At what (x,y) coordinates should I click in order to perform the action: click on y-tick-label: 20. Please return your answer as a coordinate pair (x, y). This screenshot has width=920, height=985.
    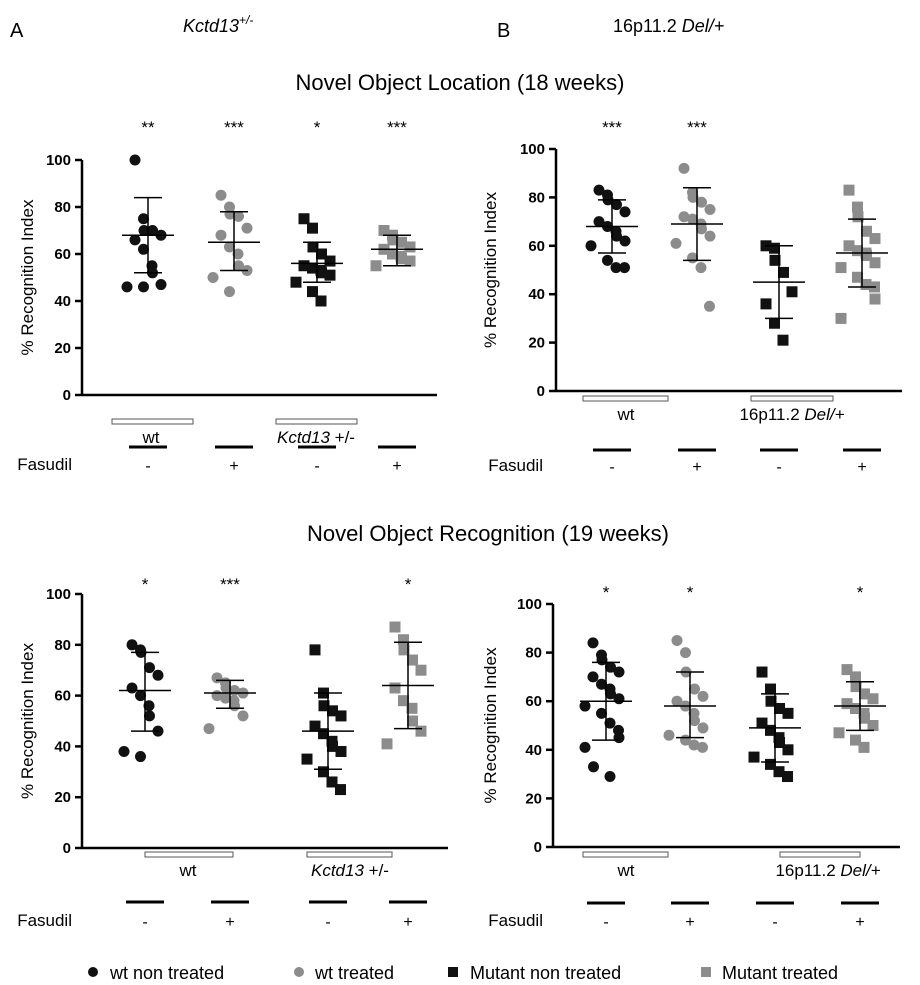
    Looking at the image, I should click on (62, 797).